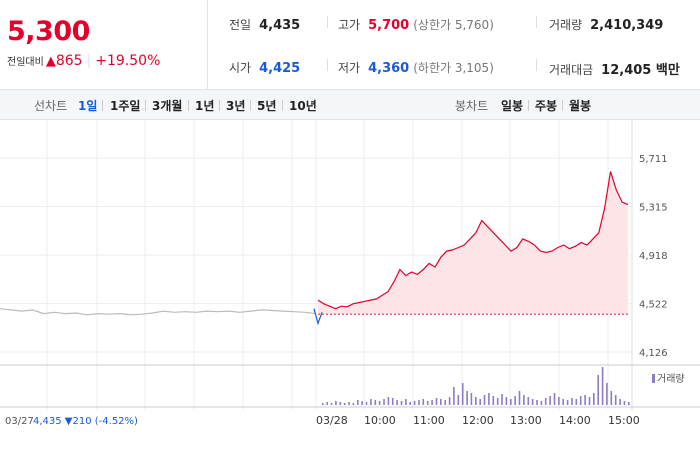 The height and width of the screenshot is (450, 700). I want to click on change-amount: 865, so click(69, 61).